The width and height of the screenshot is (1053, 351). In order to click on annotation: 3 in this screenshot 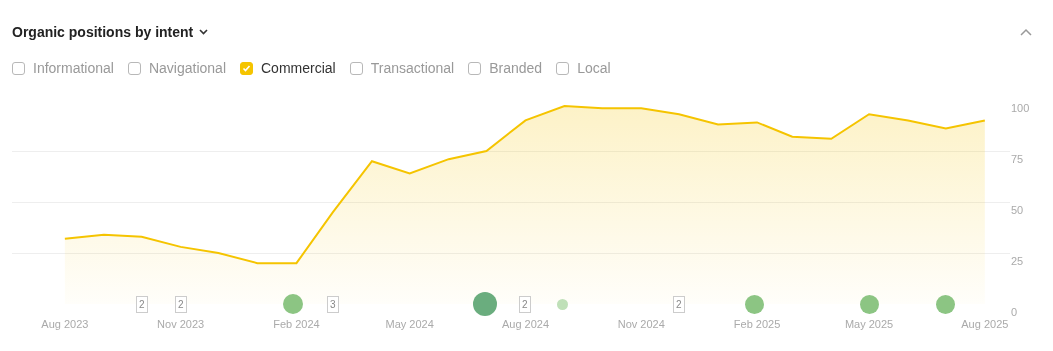, I will do `click(333, 304)`.